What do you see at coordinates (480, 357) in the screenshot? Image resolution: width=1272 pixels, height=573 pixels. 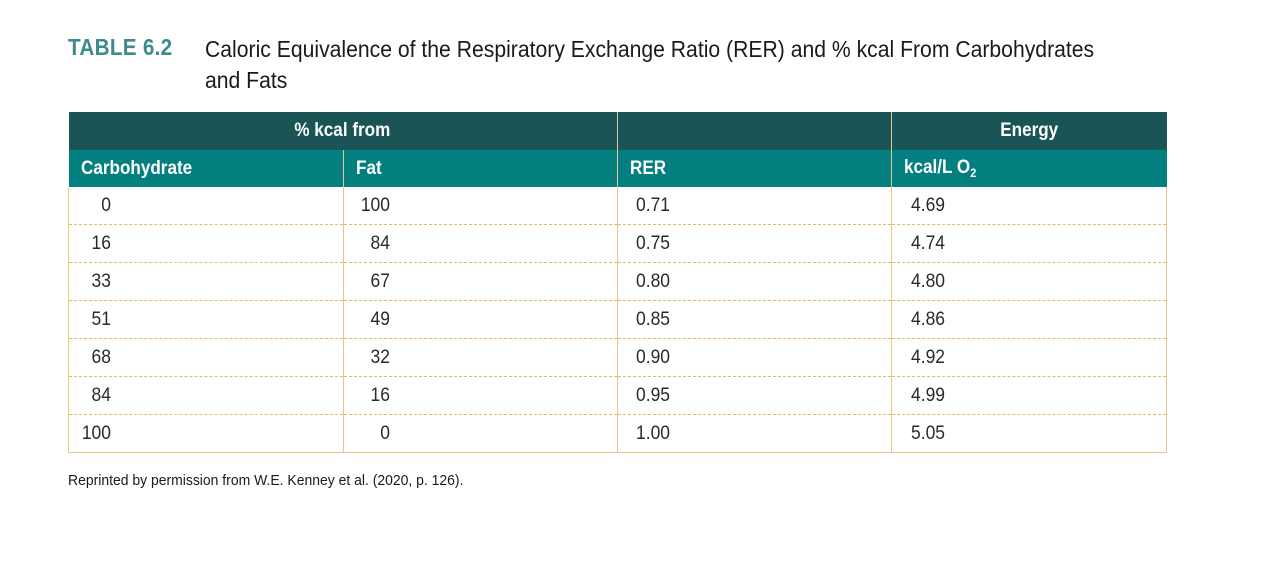 I see `cell-fat: 32` at bounding box center [480, 357].